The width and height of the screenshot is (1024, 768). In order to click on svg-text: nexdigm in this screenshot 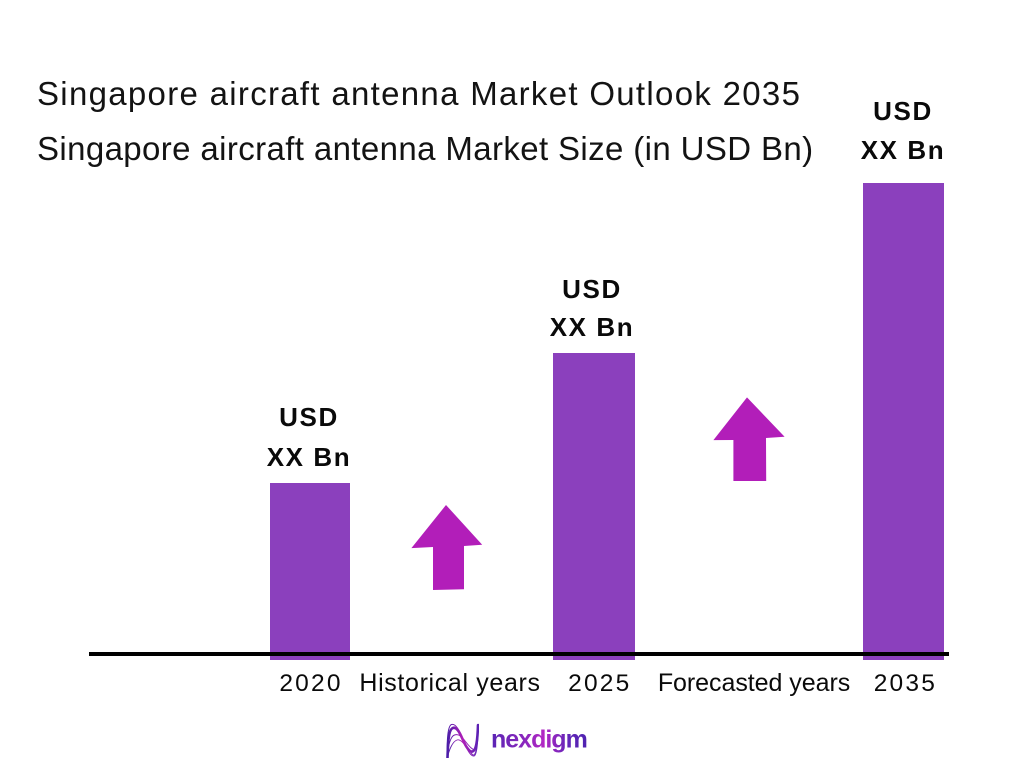, I will do `click(539, 740)`.